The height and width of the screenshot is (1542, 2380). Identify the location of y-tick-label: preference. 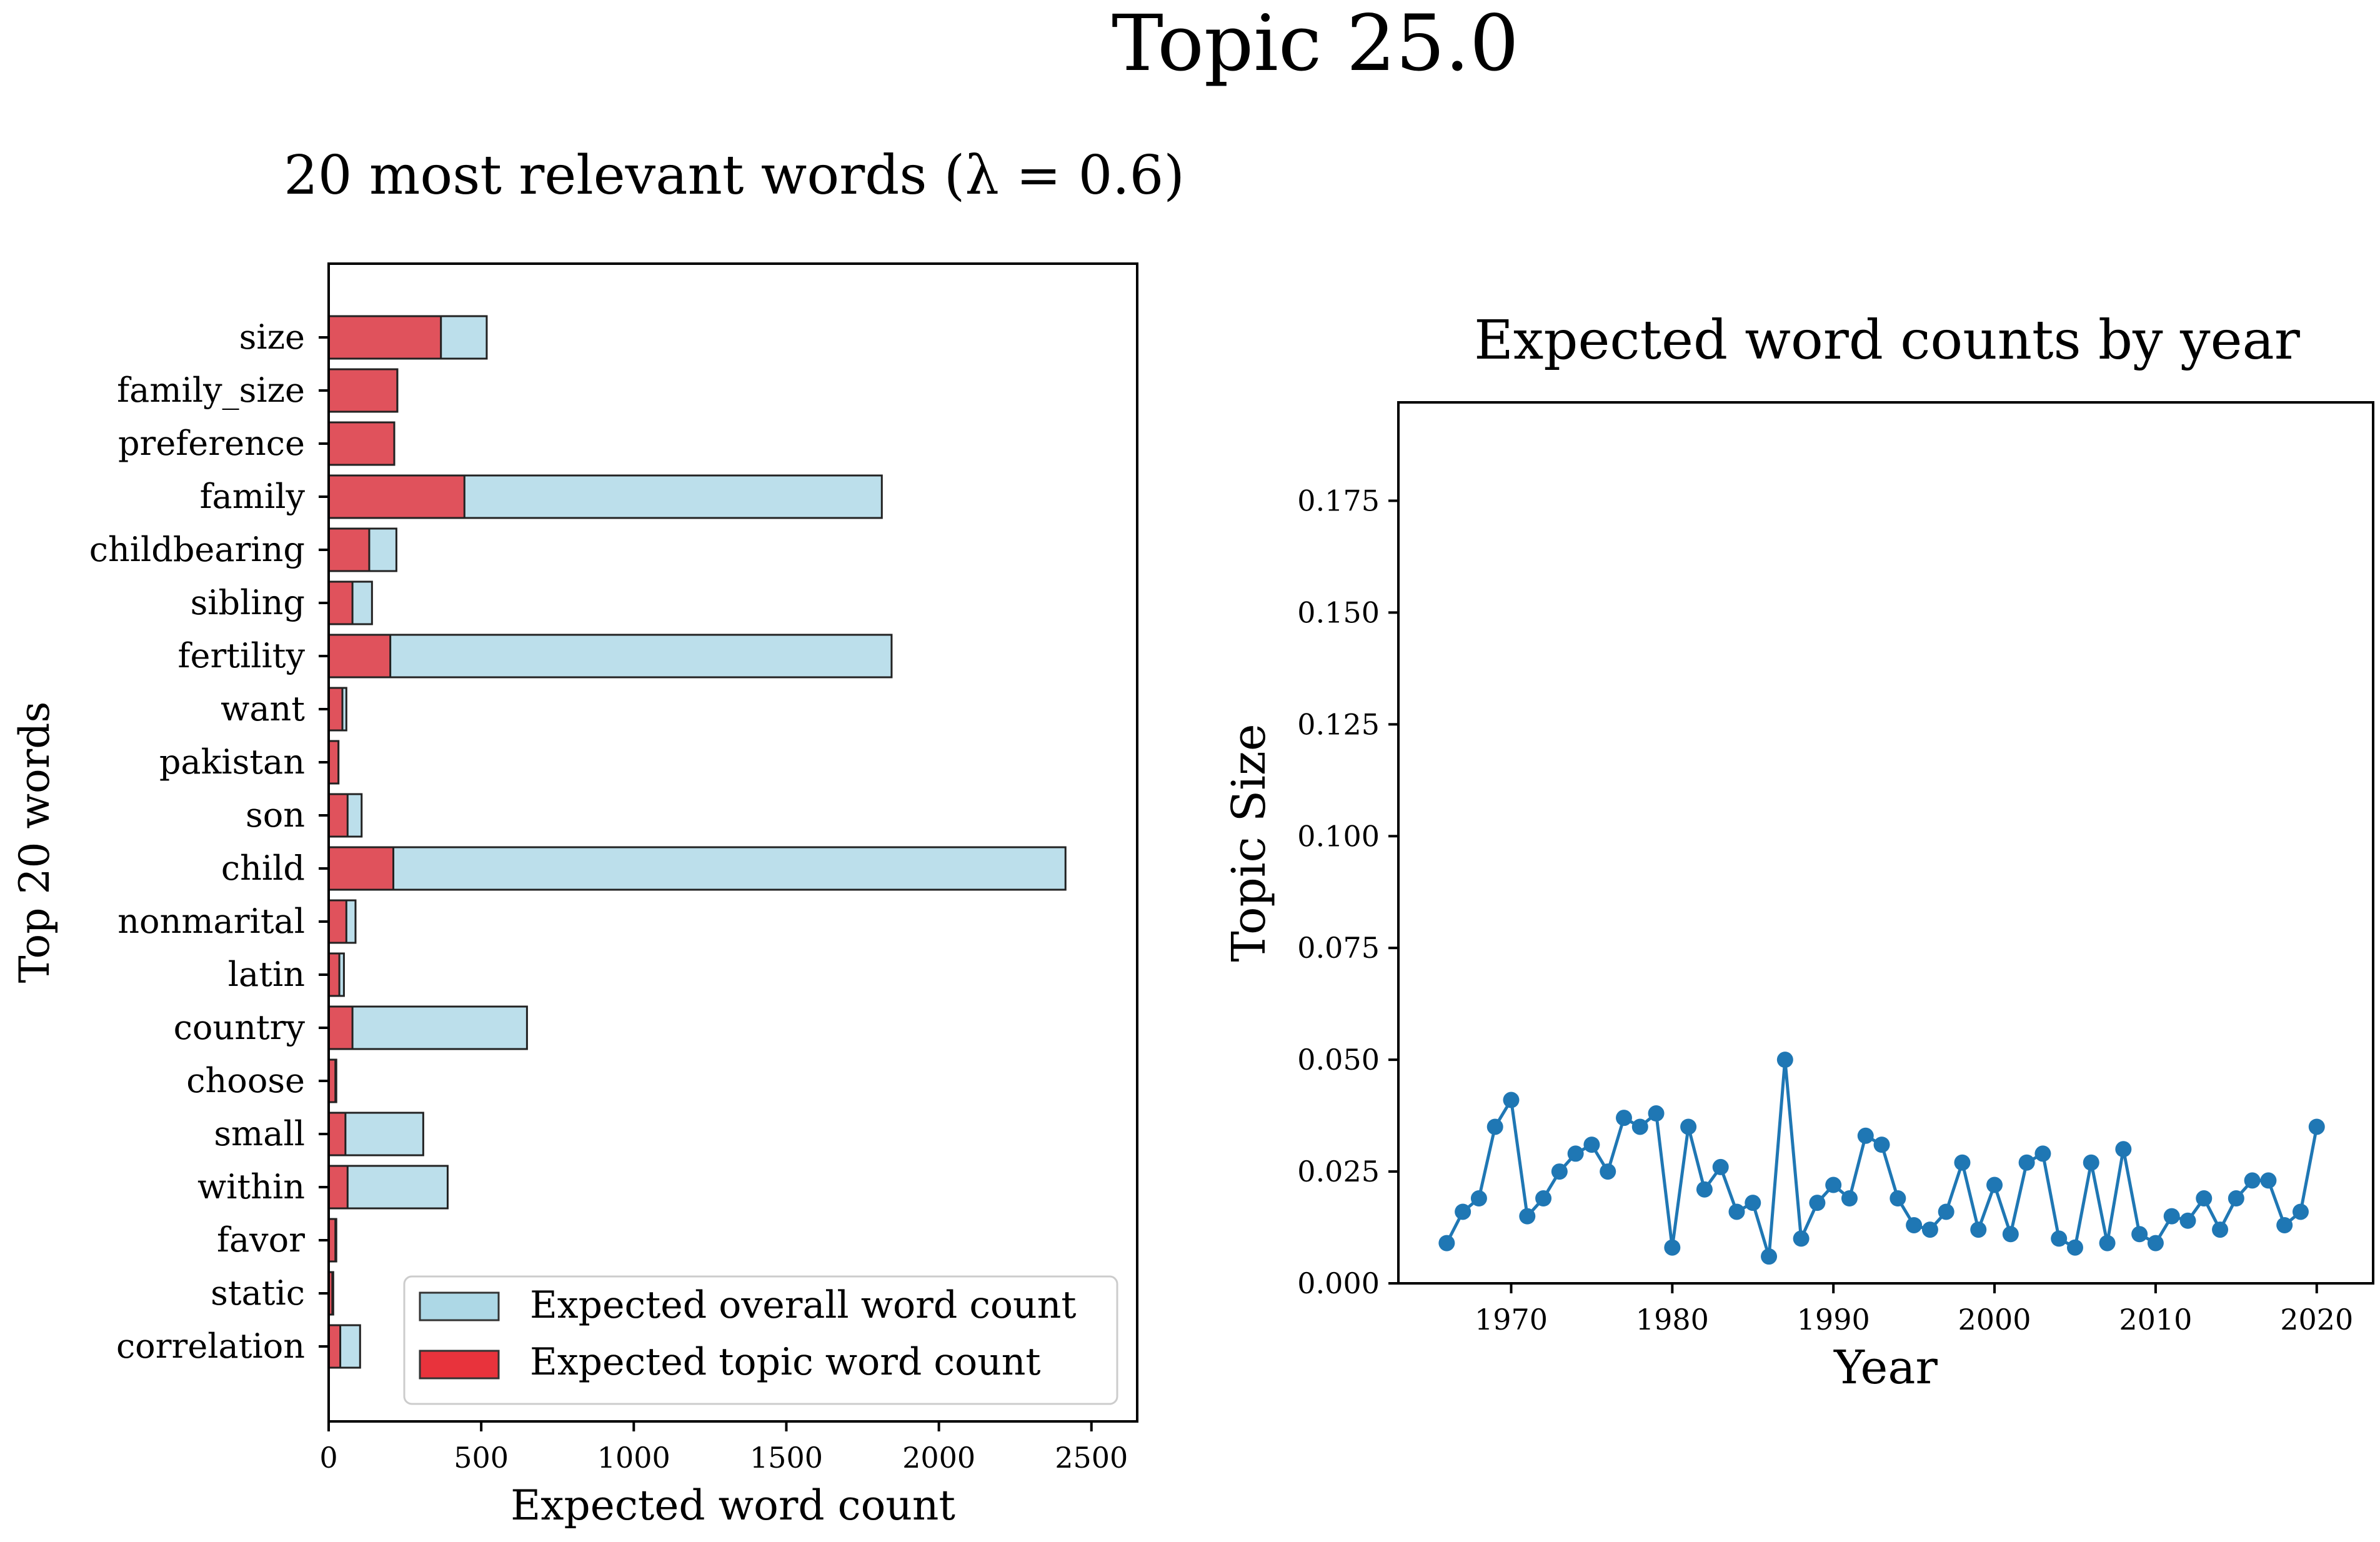
(212, 443).